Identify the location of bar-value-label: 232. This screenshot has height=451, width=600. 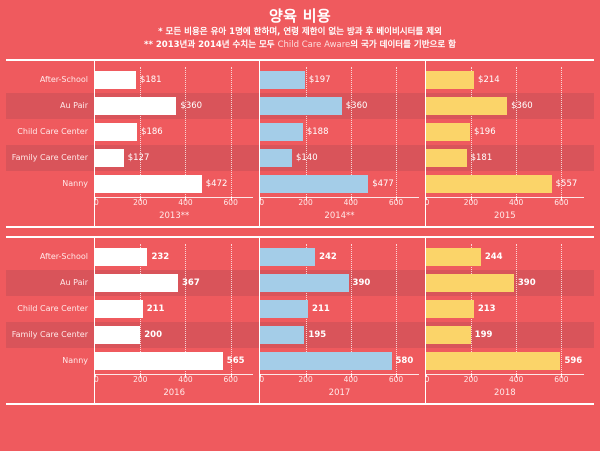
(160, 257).